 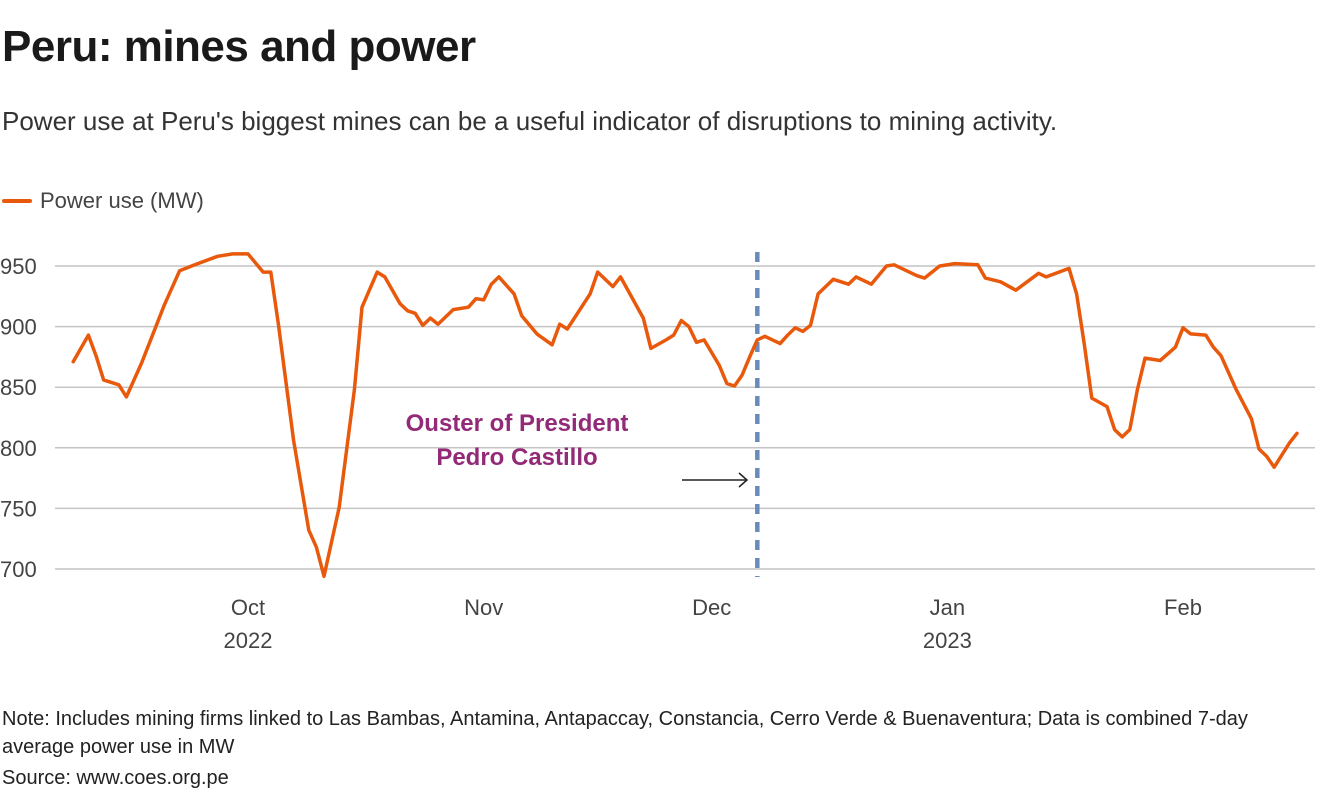 What do you see at coordinates (248, 607) in the screenshot?
I see `x-tick-label: Oct` at bounding box center [248, 607].